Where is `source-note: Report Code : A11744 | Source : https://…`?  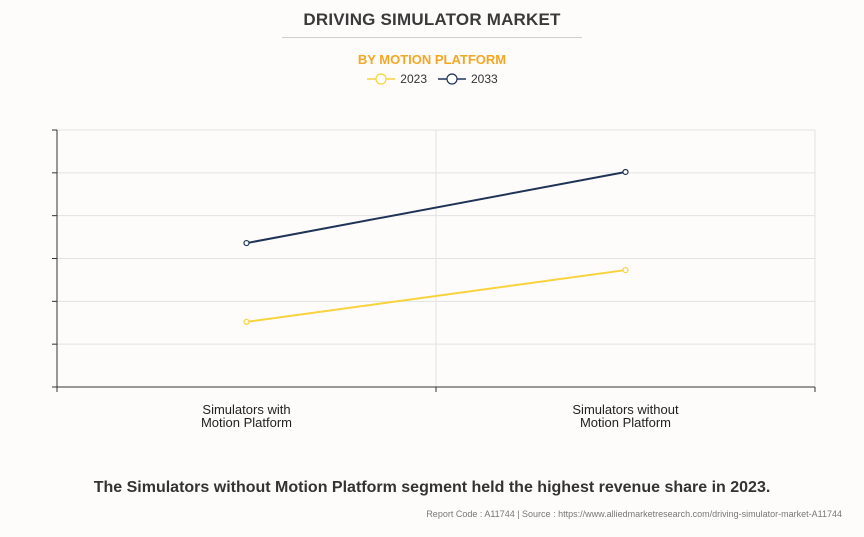
source-note: Report Code : A11744 | Source : https://… is located at coordinates (634, 514).